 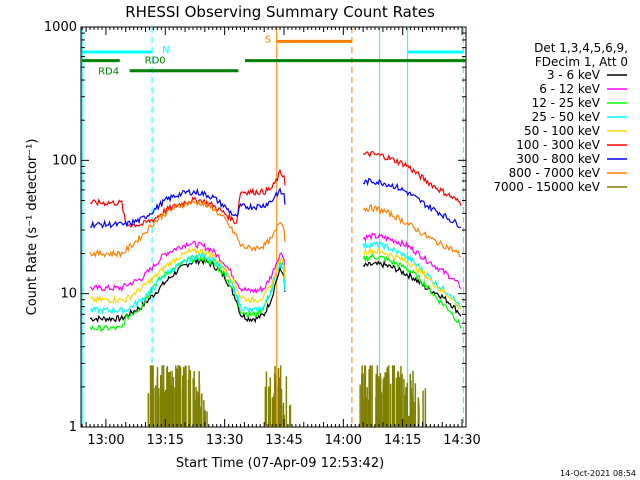 What do you see at coordinates (546, 187) in the screenshot?
I see `legend-label: 7000 - 15000 keV` at bounding box center [546, 187].